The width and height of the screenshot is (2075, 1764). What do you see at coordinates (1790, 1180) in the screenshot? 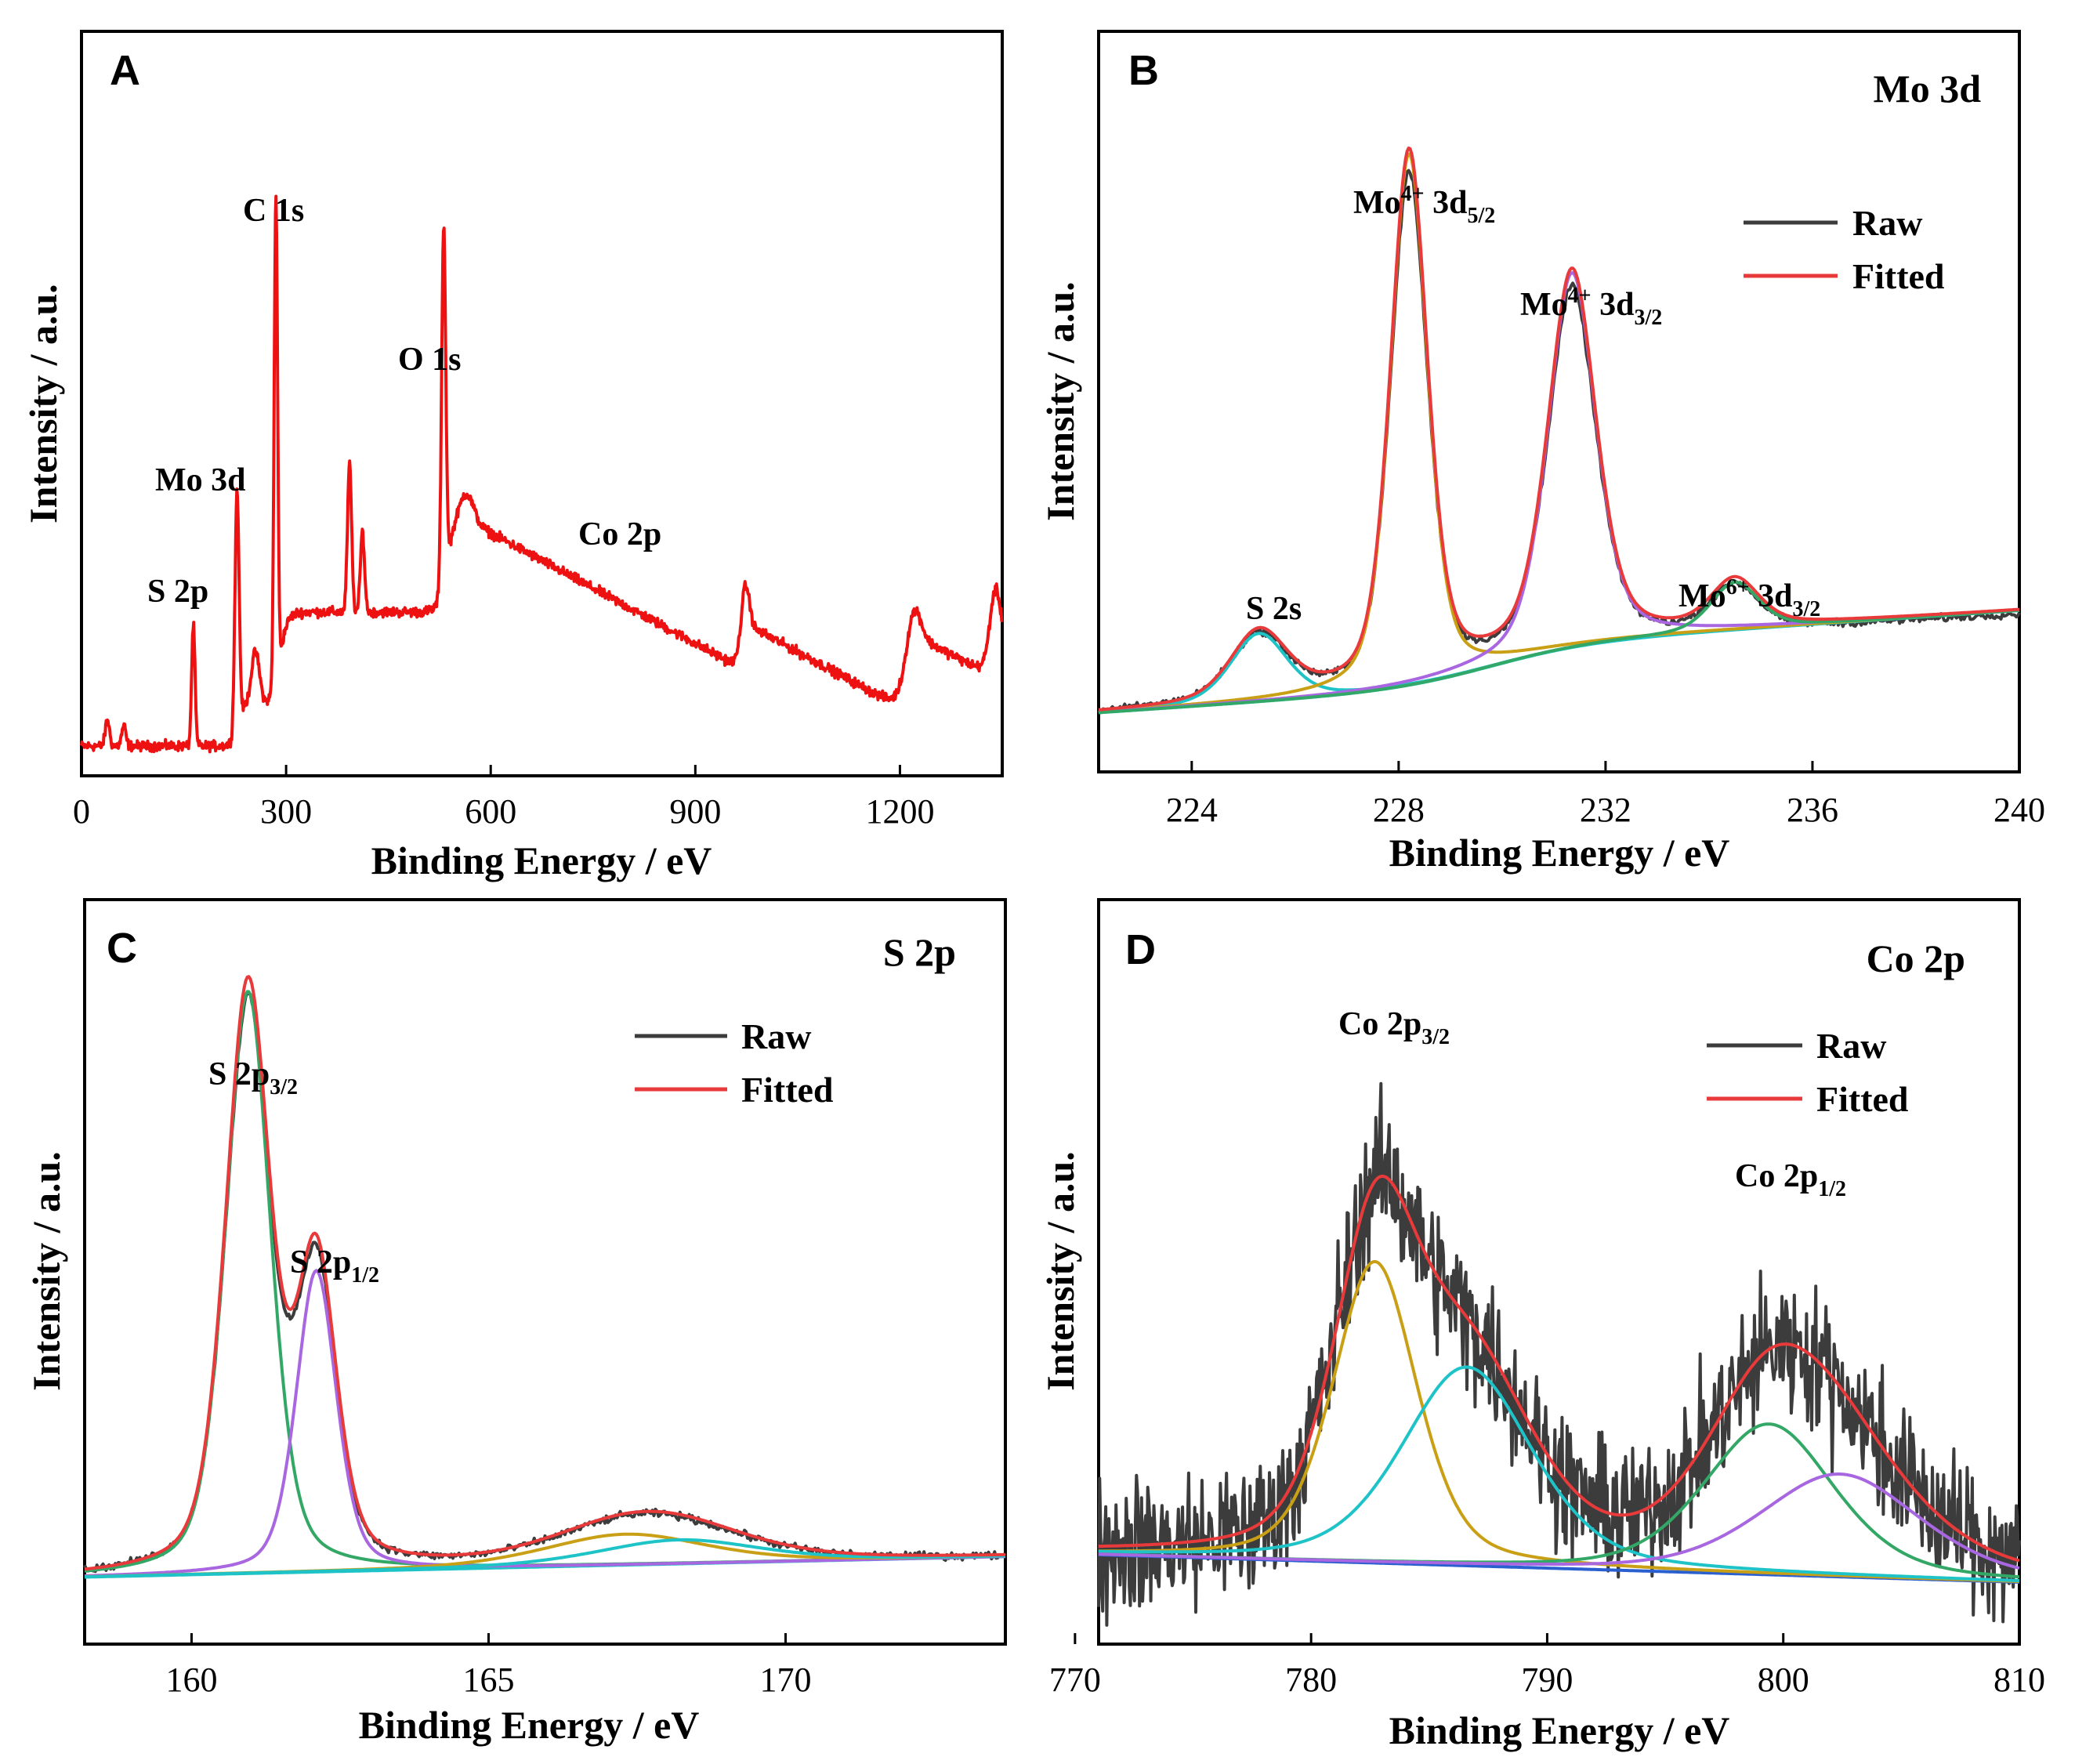
I see `annot-co2p12: Co 2p1/2` at bounding box center [1790, 1180].